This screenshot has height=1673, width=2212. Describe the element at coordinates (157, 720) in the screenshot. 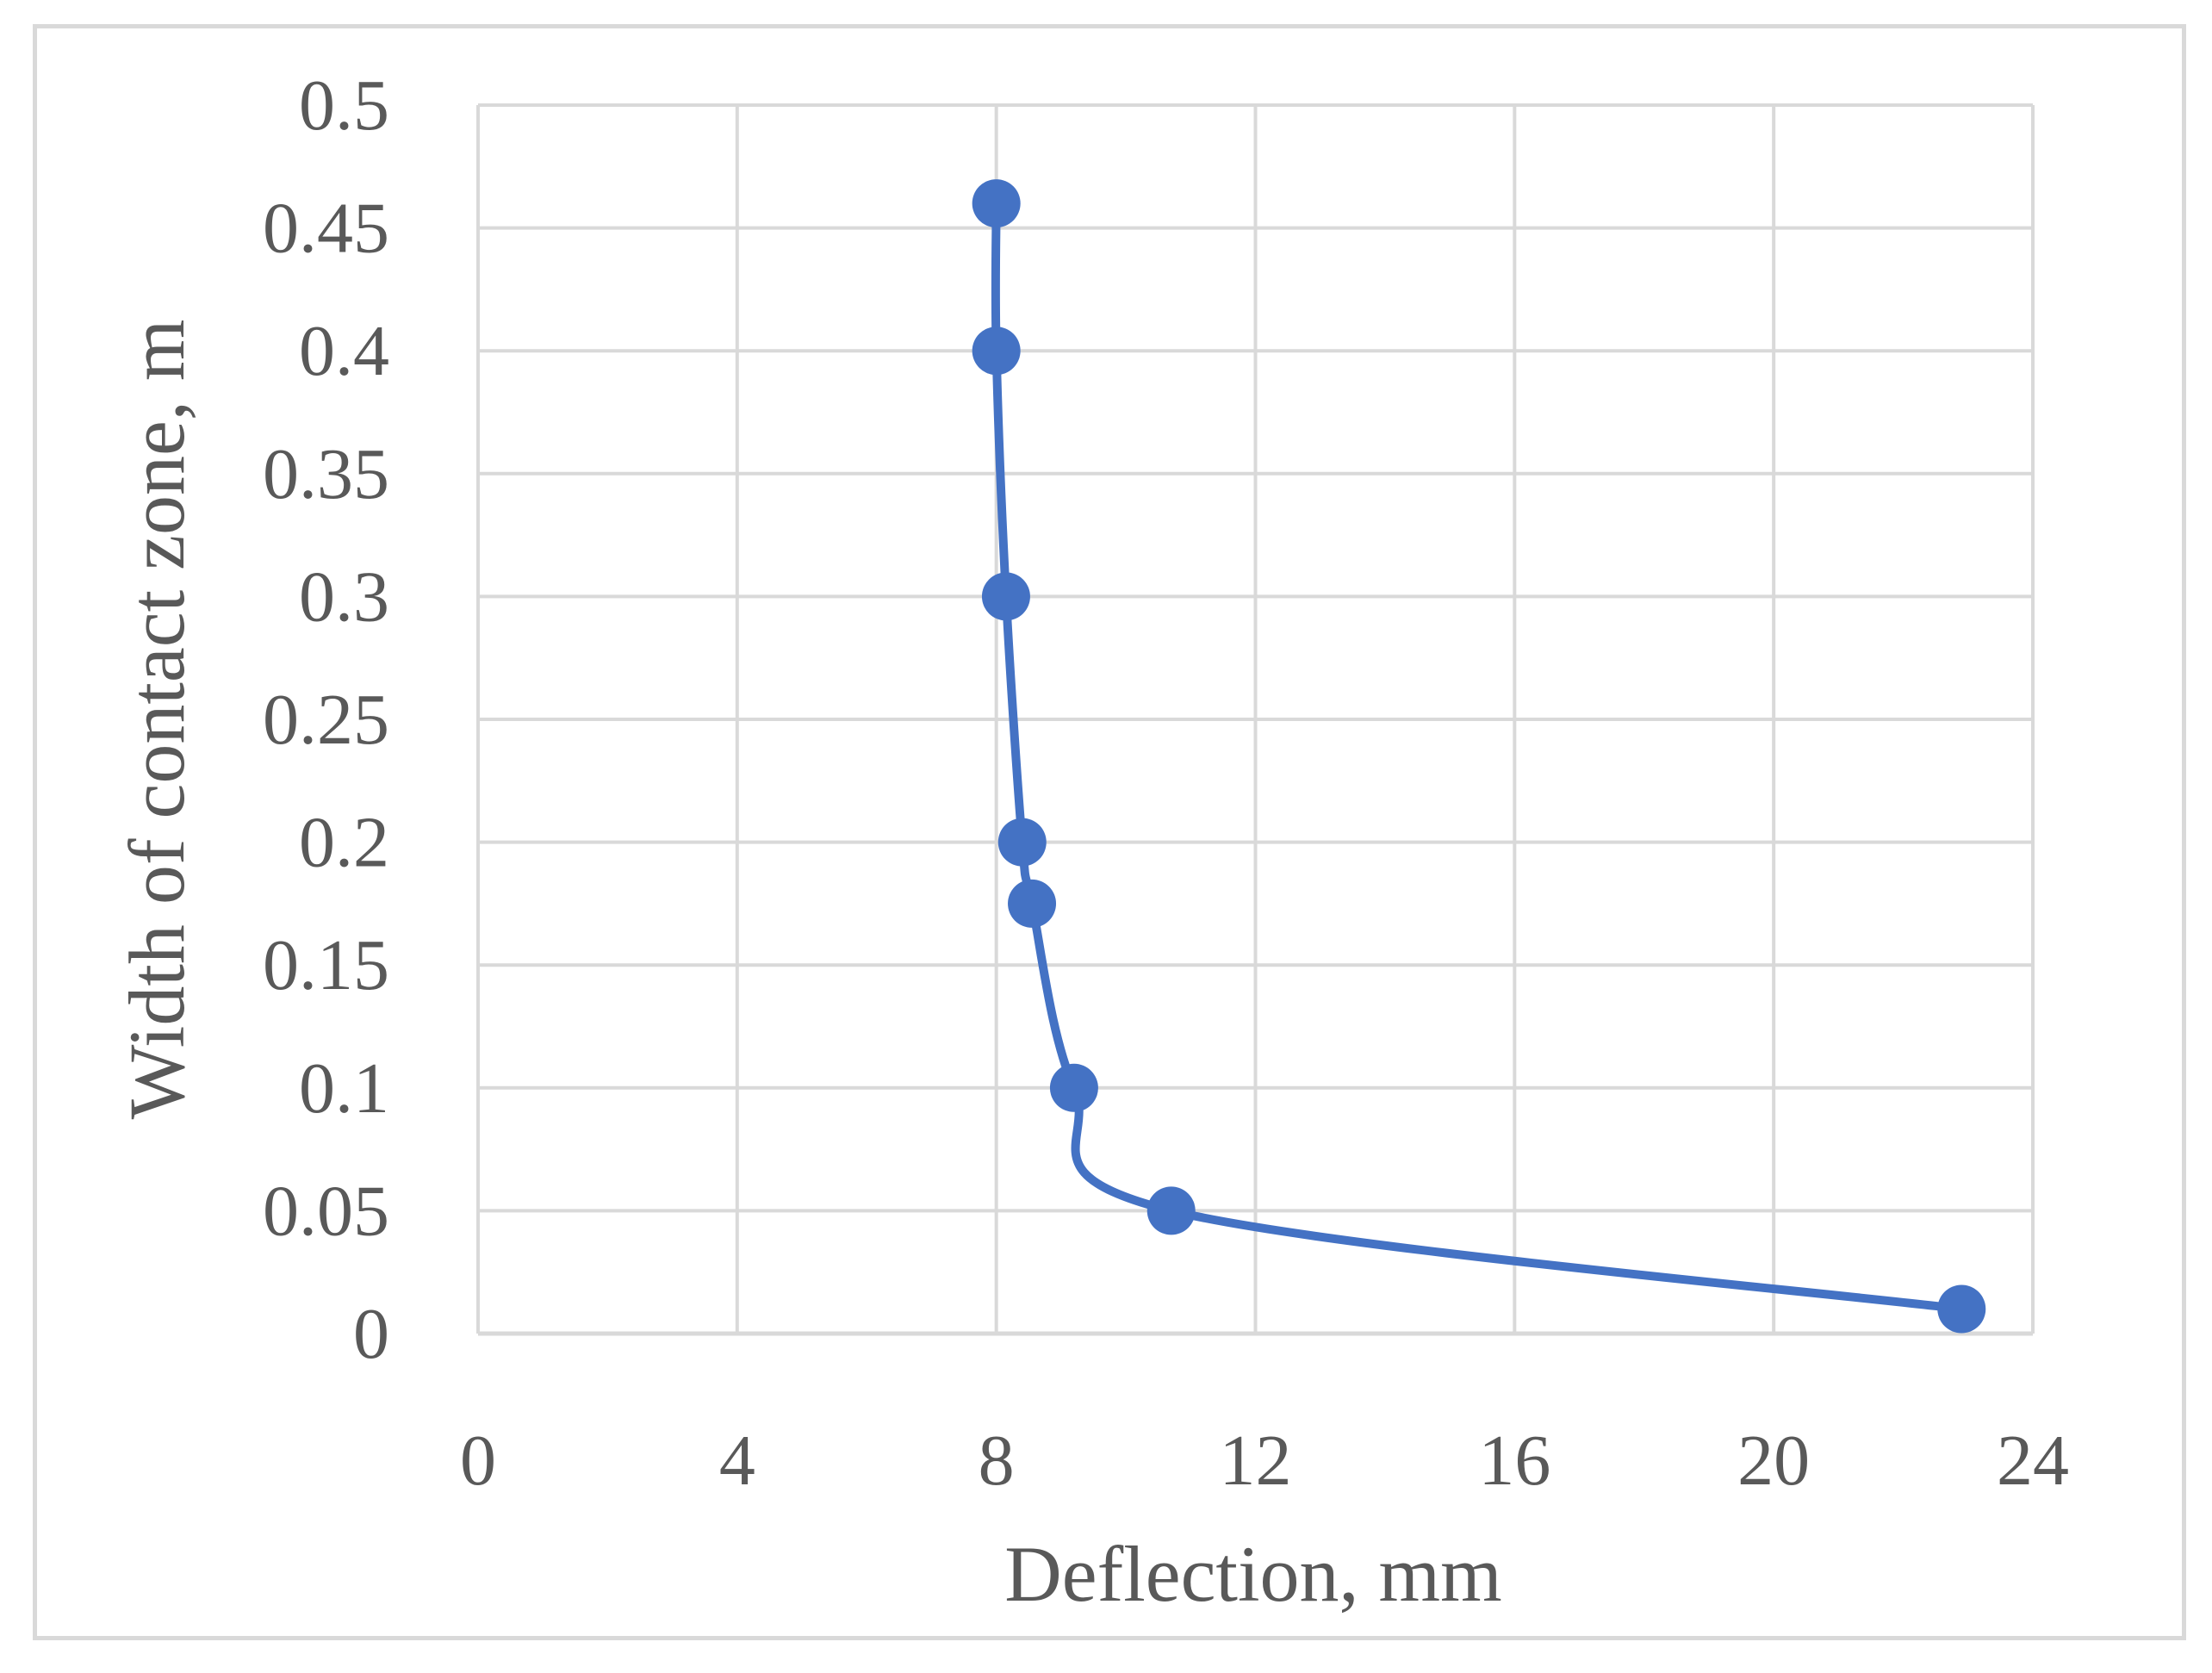

I see `y-axis-title: Width of contact zone, m` at that location.